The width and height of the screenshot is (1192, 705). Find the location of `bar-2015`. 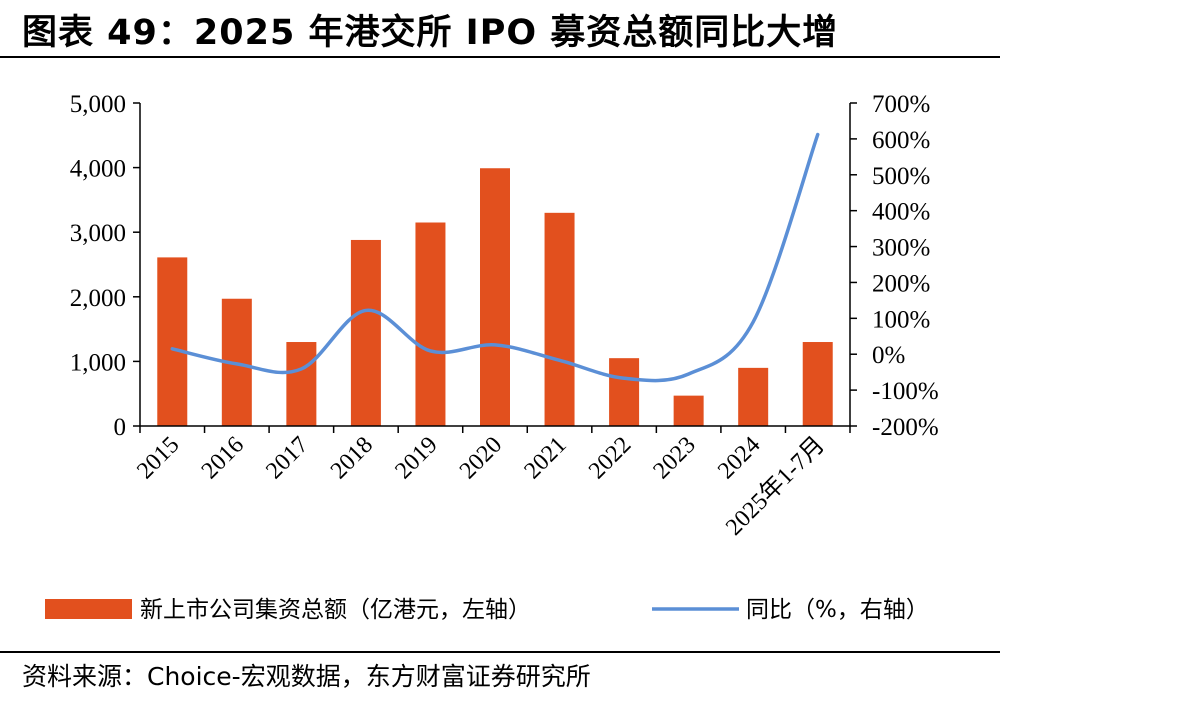

bar-2015 is located at coordinates (172, 341).